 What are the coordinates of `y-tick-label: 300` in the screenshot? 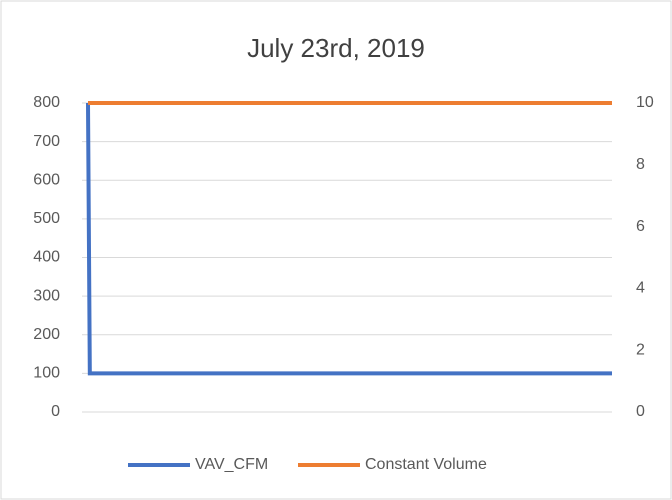 It's located at (46, 295).